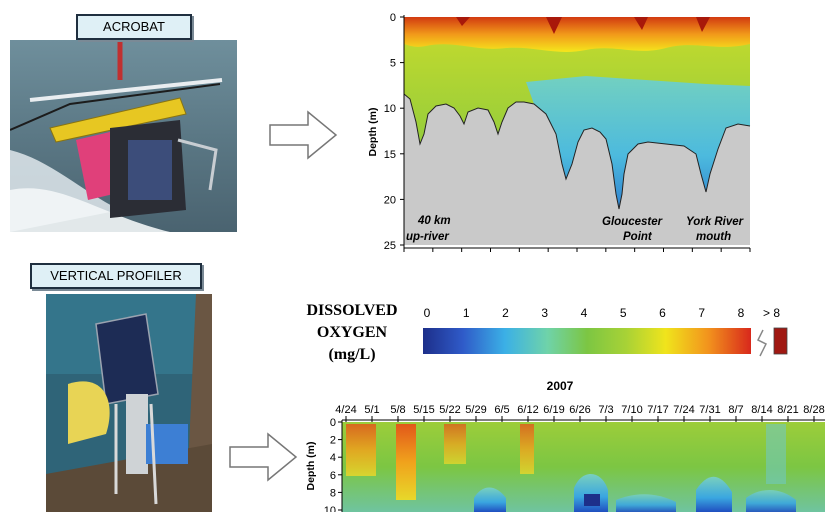  Describe the element at coordinates (345, 410) in the screenshot. I see `time-series-date-label: 4/24` at that location.